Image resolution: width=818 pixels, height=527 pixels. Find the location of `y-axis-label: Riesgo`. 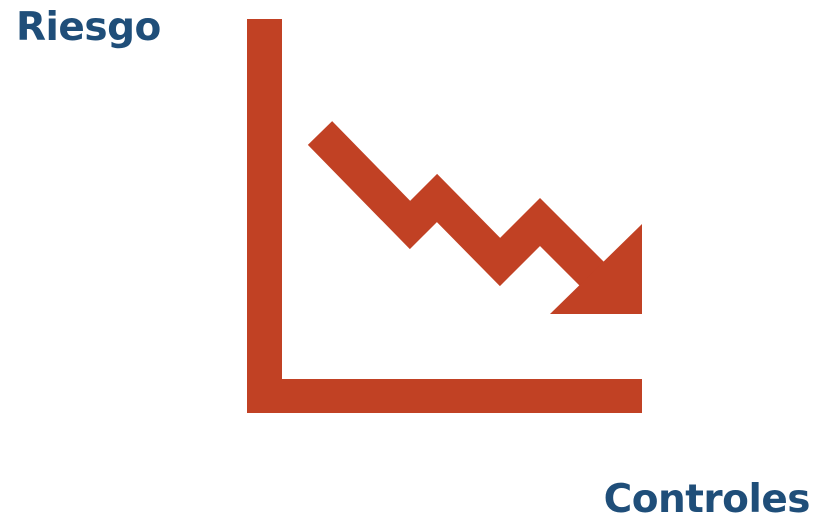

y-axis-label: Riesgo is located at coordinates (88, 27).